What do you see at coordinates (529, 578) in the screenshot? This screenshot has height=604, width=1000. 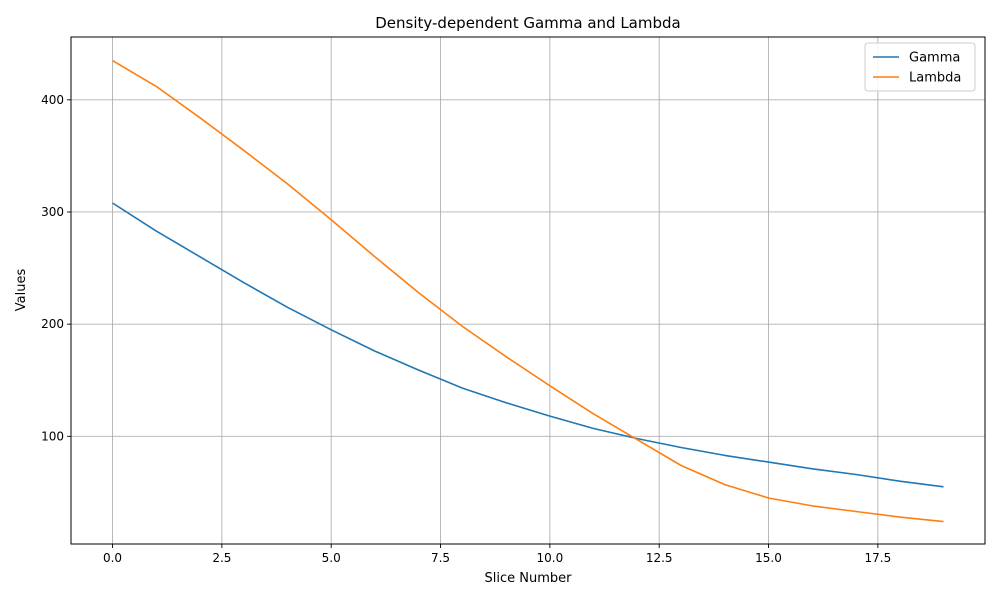 I see `x-axis-label: Slice Number` at bounding box center [529, 578].